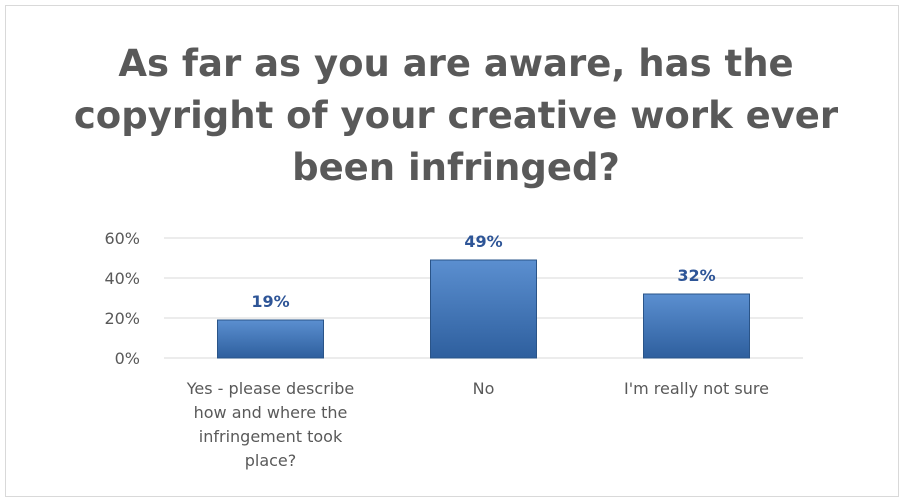 The image size is (901, 497). Describe the element at coordinates (483, 241) in the screenshot. I see `data-label: 49%` at that location.